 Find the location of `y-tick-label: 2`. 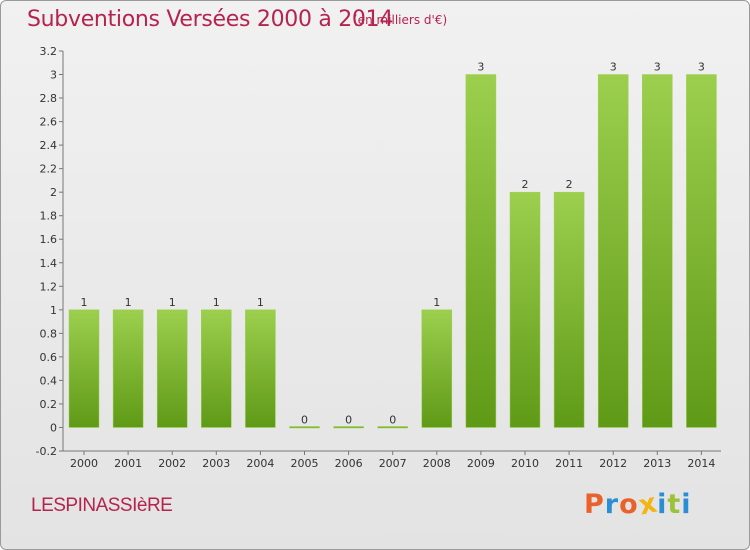

y-tick-label: 2 is located at coordinates (53, 192).